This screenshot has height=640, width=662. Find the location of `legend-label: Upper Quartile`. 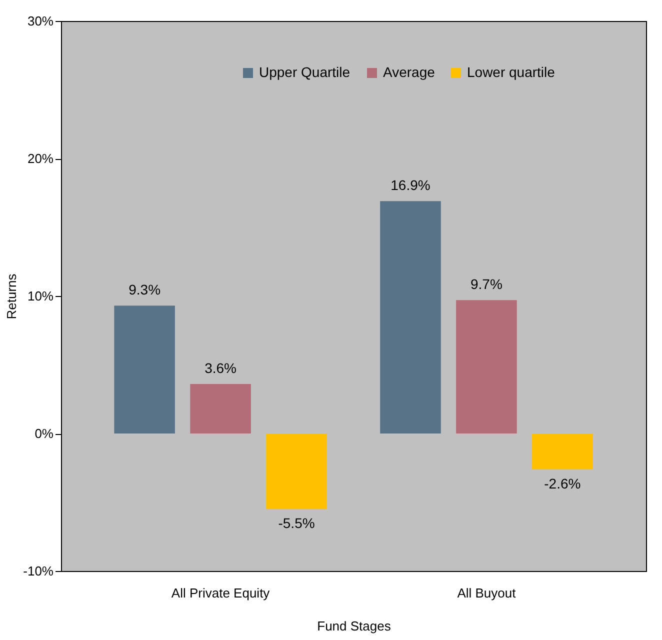

legend-label: Upper Quartile is located at coordinates (304, 72).